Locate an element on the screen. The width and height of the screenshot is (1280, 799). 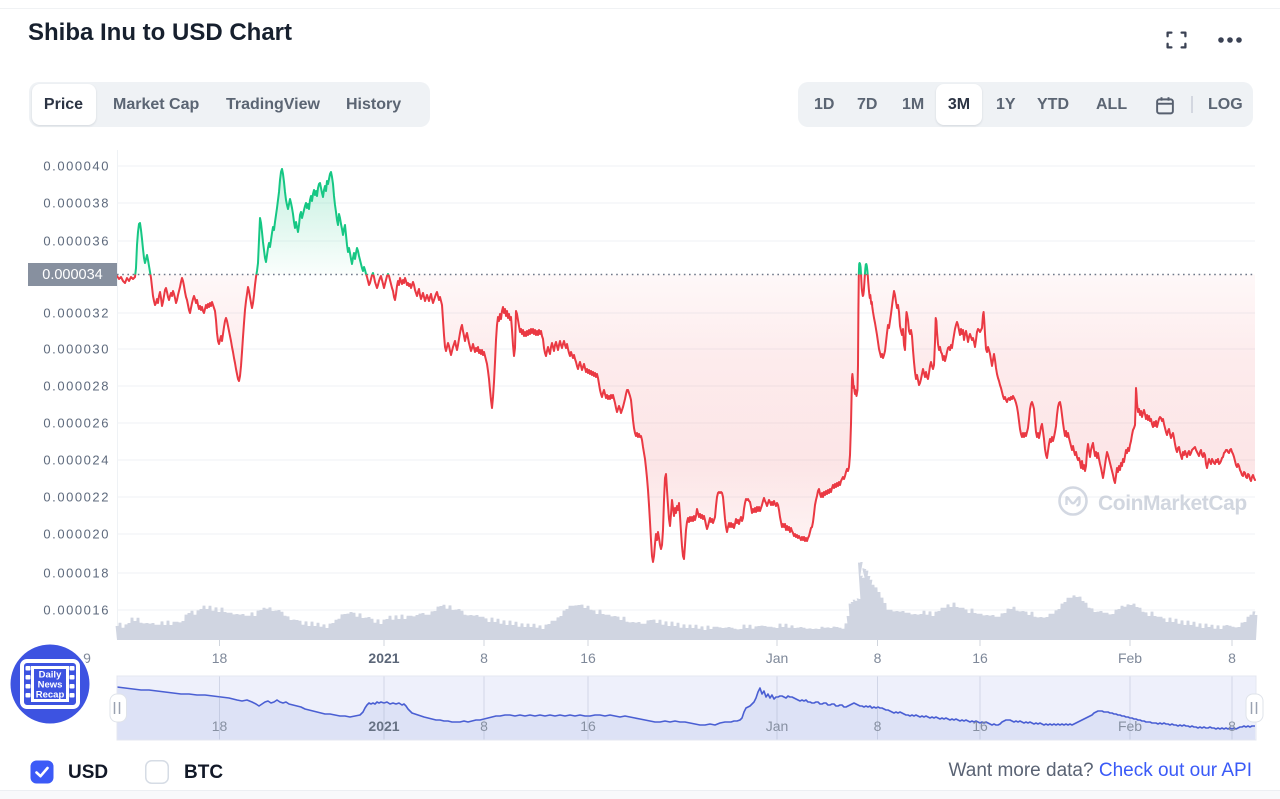
svg-text: 0.000040 is located at coordinates (76, 166).